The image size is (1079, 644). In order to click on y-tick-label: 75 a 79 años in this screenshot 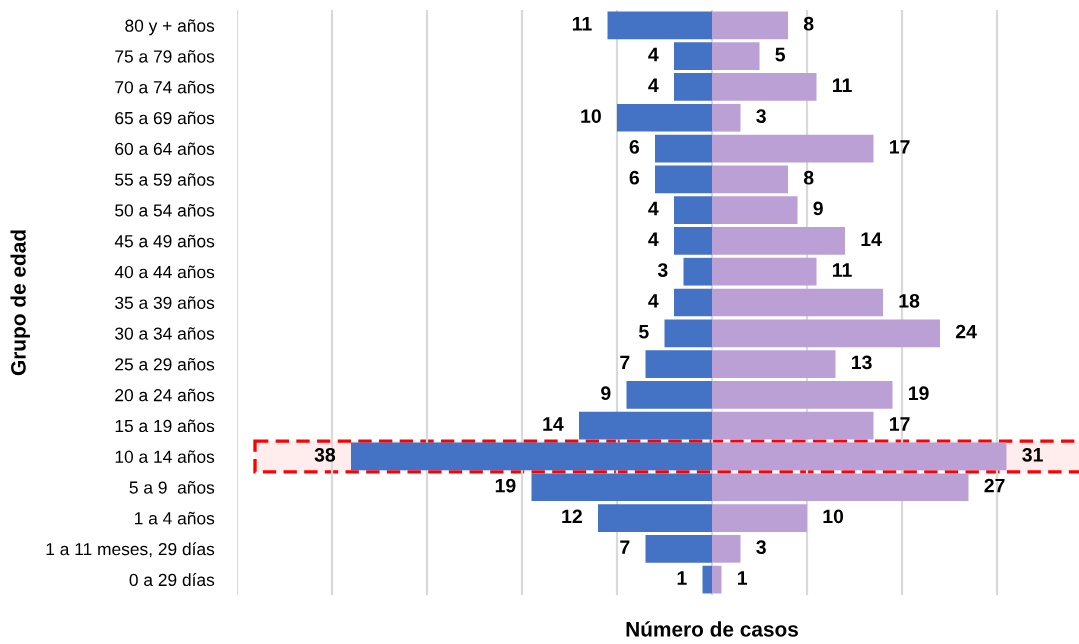, I will do `click(165, 56)`.